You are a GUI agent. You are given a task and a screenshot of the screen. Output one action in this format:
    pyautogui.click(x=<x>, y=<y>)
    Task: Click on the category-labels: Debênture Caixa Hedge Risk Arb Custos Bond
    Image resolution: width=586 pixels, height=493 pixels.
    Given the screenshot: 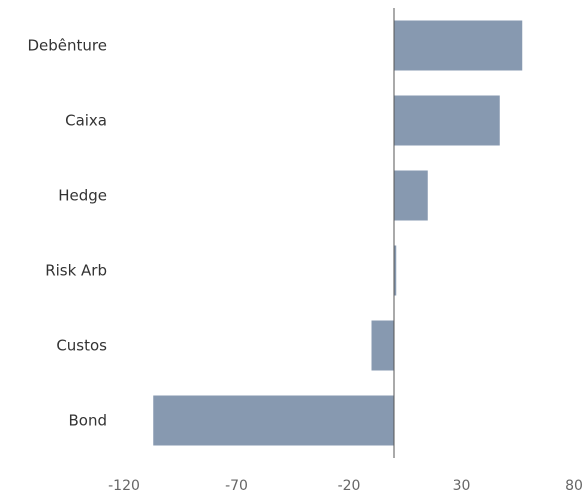 What is the action you would take?
    pyautogui.click(x=68, y=233)
    